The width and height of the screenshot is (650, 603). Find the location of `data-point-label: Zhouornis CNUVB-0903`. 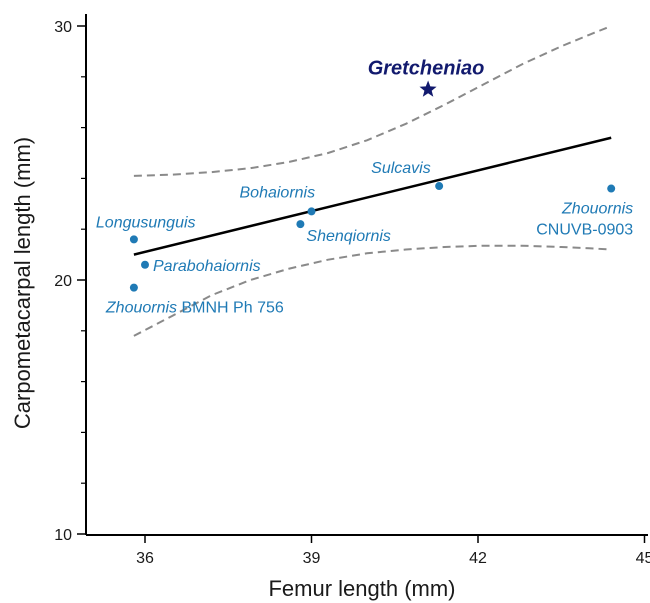

data-point-label: Zhouornis CNUVB-0903 is located at coordinates (584, 220).